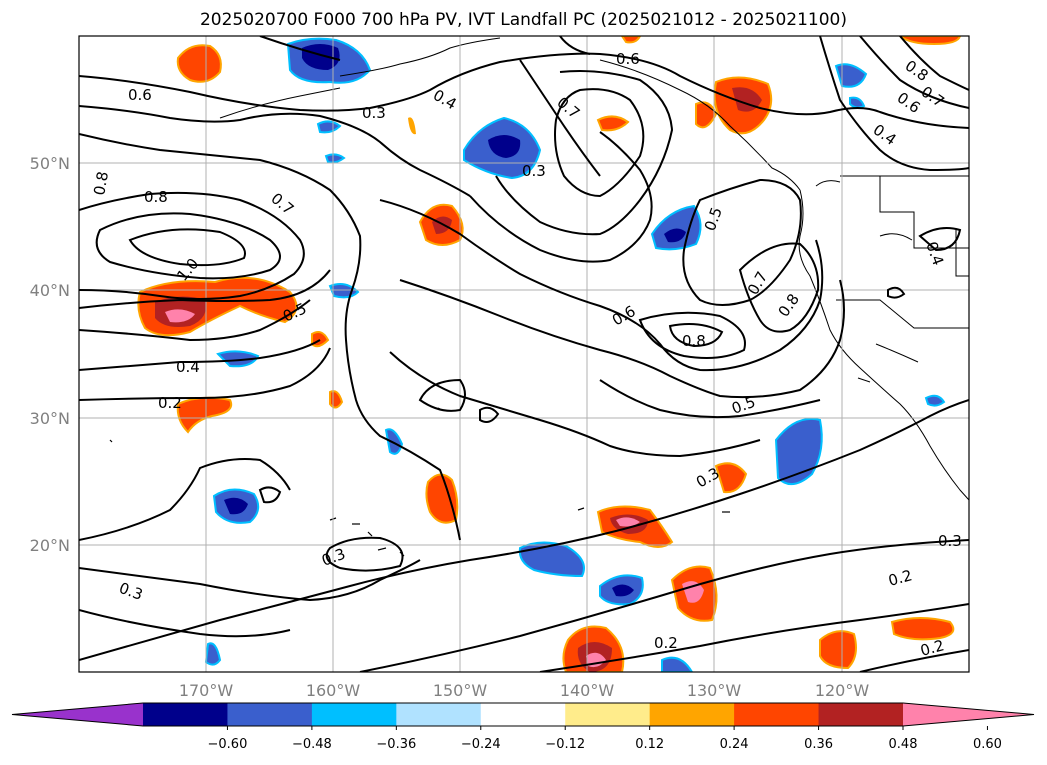  I want to click on contour-label: 0.4, so click(188, 367).